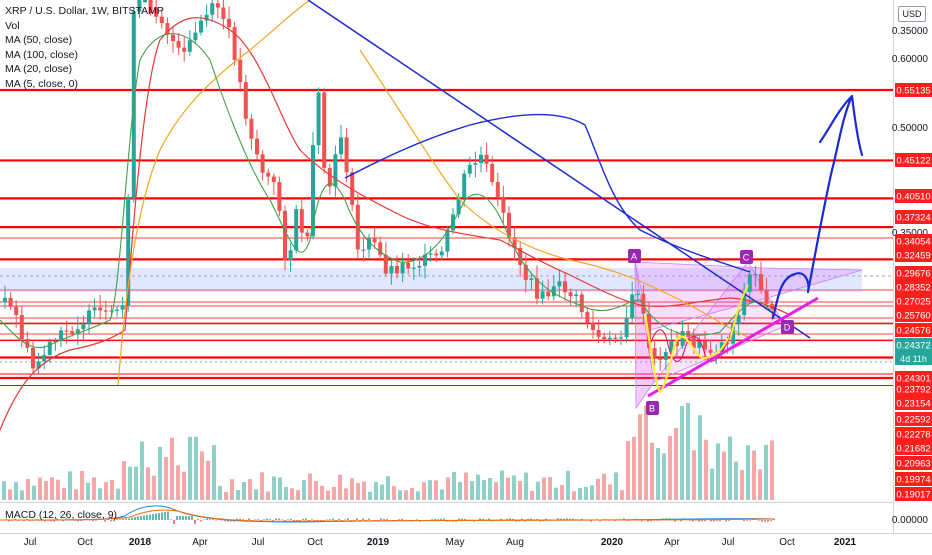  I want to click on time-tick-label: 2018, so click(140, 542).